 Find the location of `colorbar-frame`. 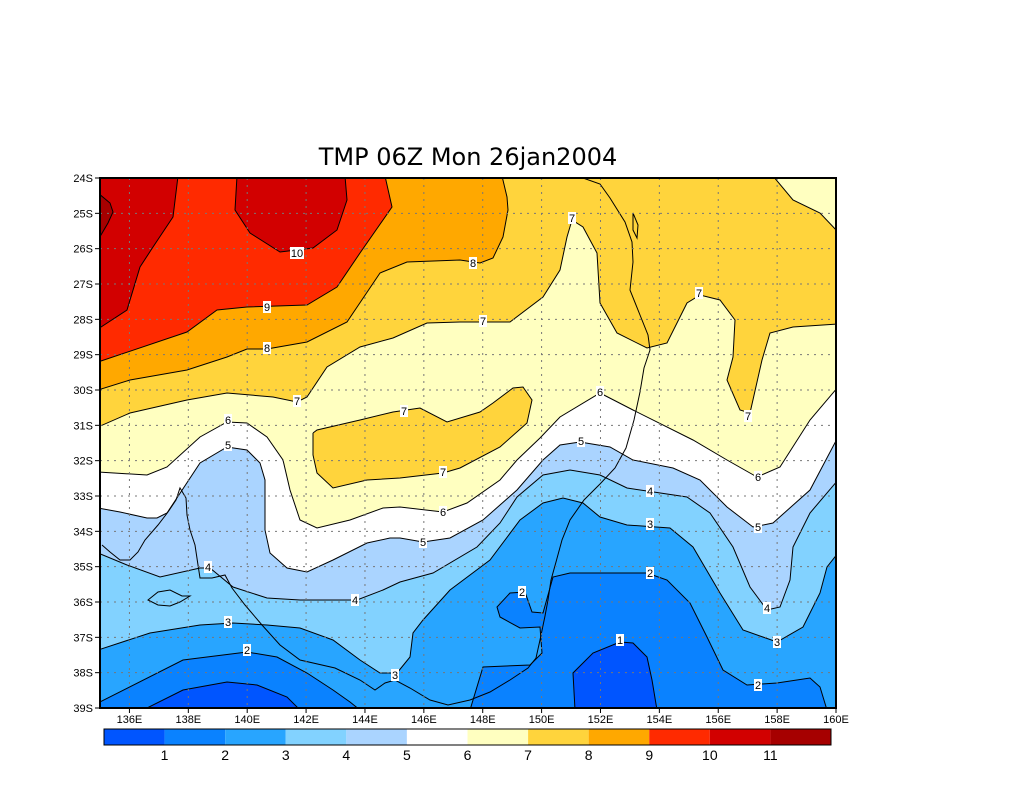

colorbar-frame is located at coordinates (467, 737).